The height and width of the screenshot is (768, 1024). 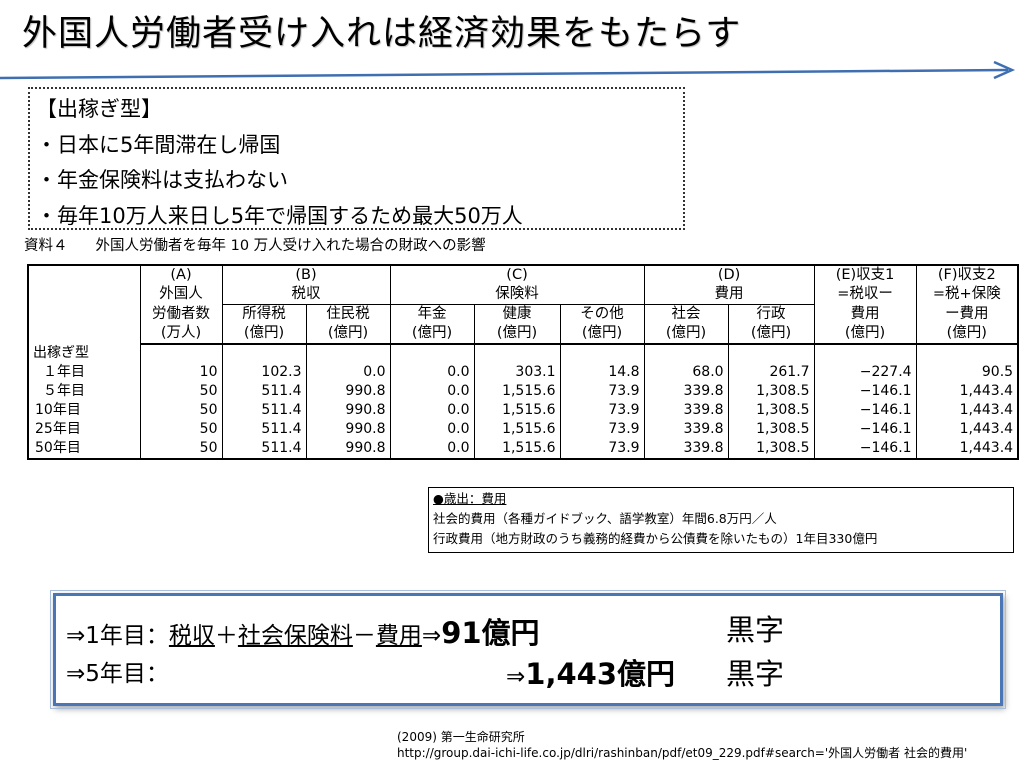 I want to click on cell: 102.3, so click(x=263, y=372).